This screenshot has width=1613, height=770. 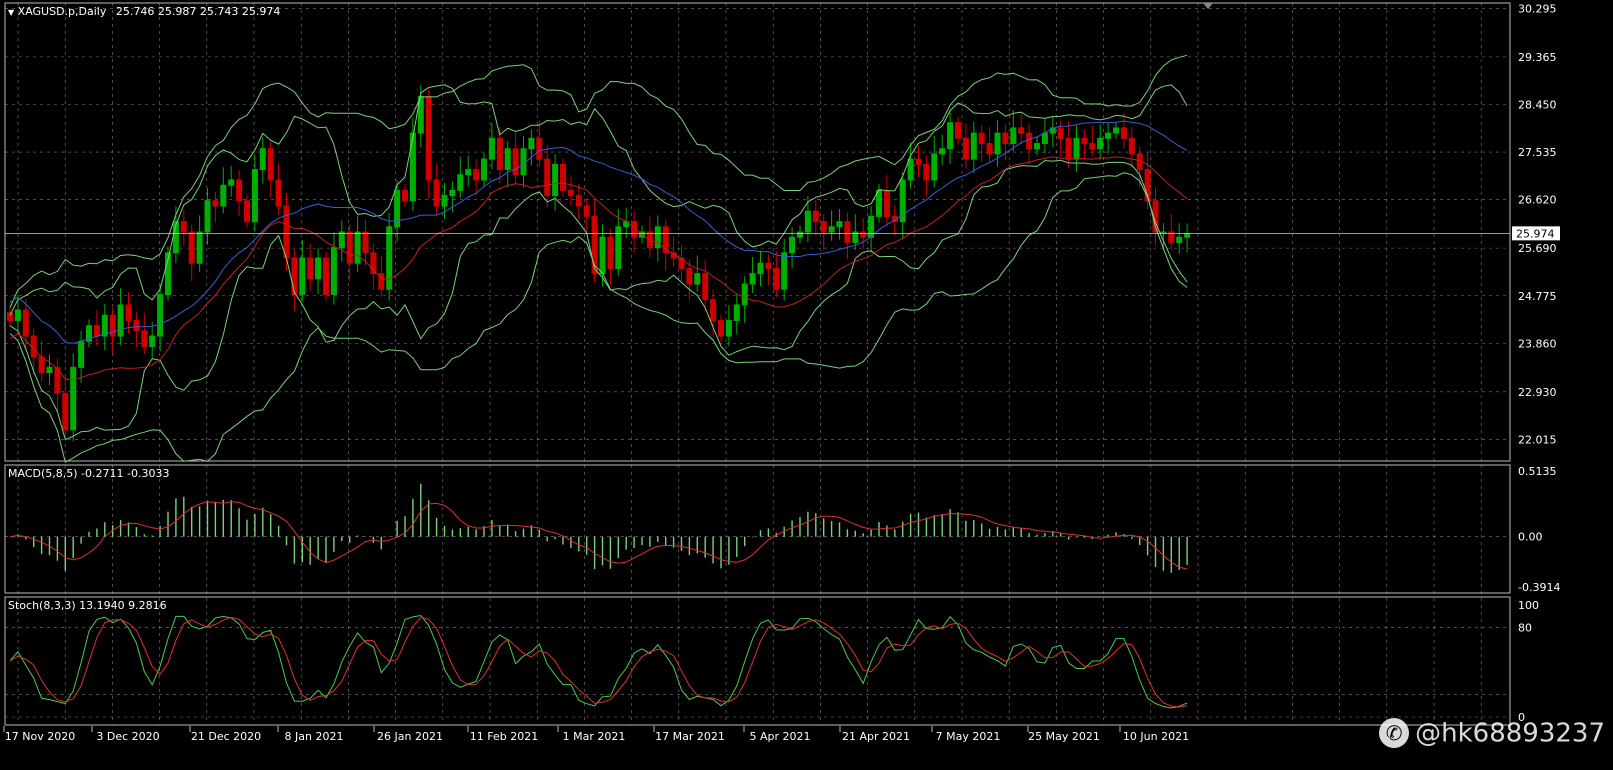 What do you see at coordinates (226, 736) in the screenshot?
I see `date-tick-label: 21 Dec 2020` at bounding box center [226, 736].